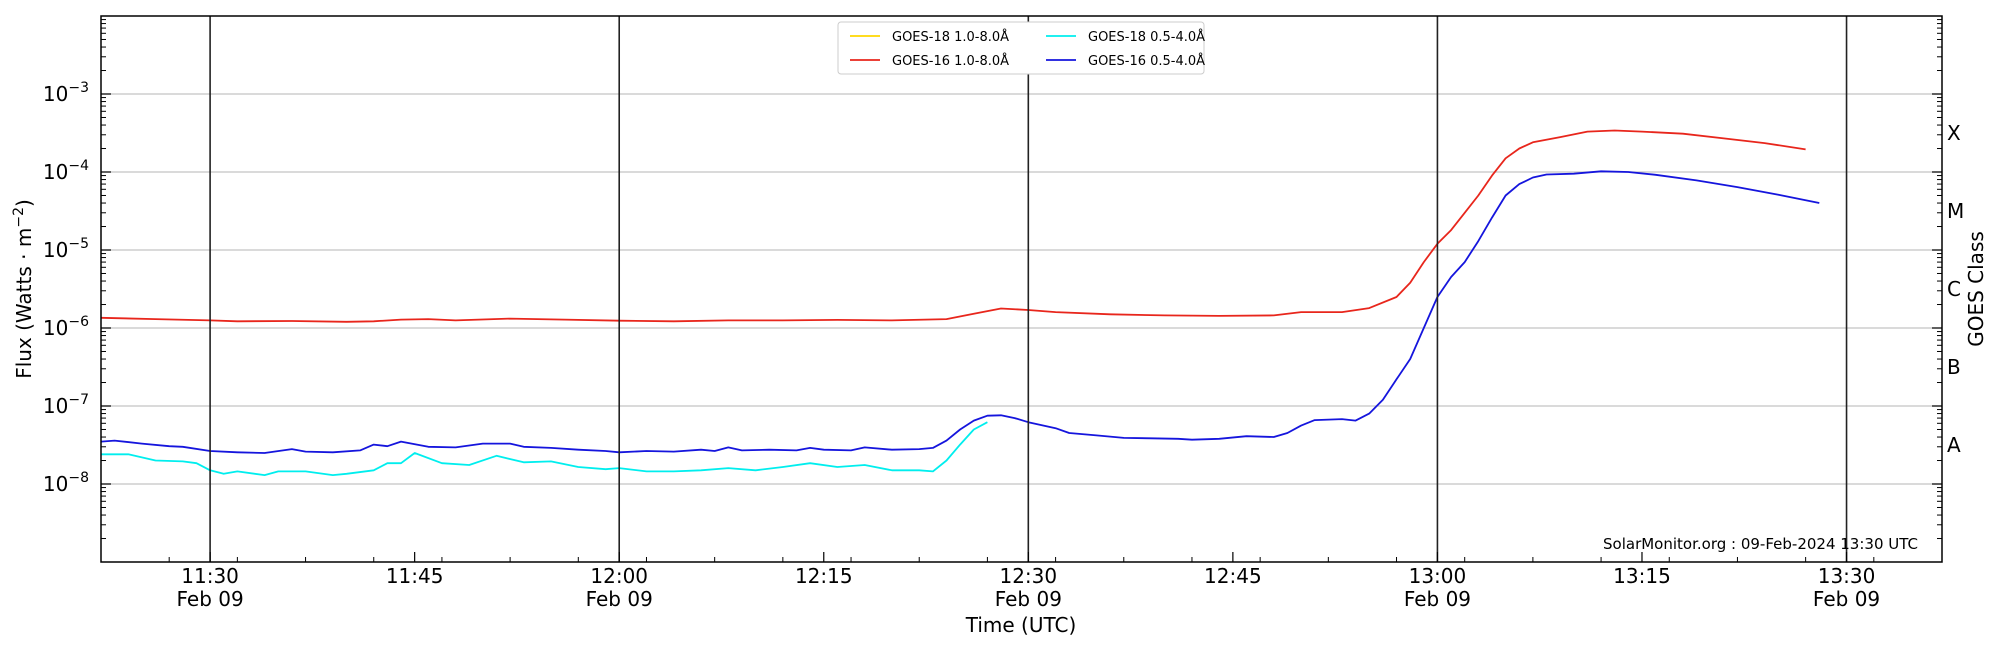  I want to click on legend-box, so click(1021, 48).